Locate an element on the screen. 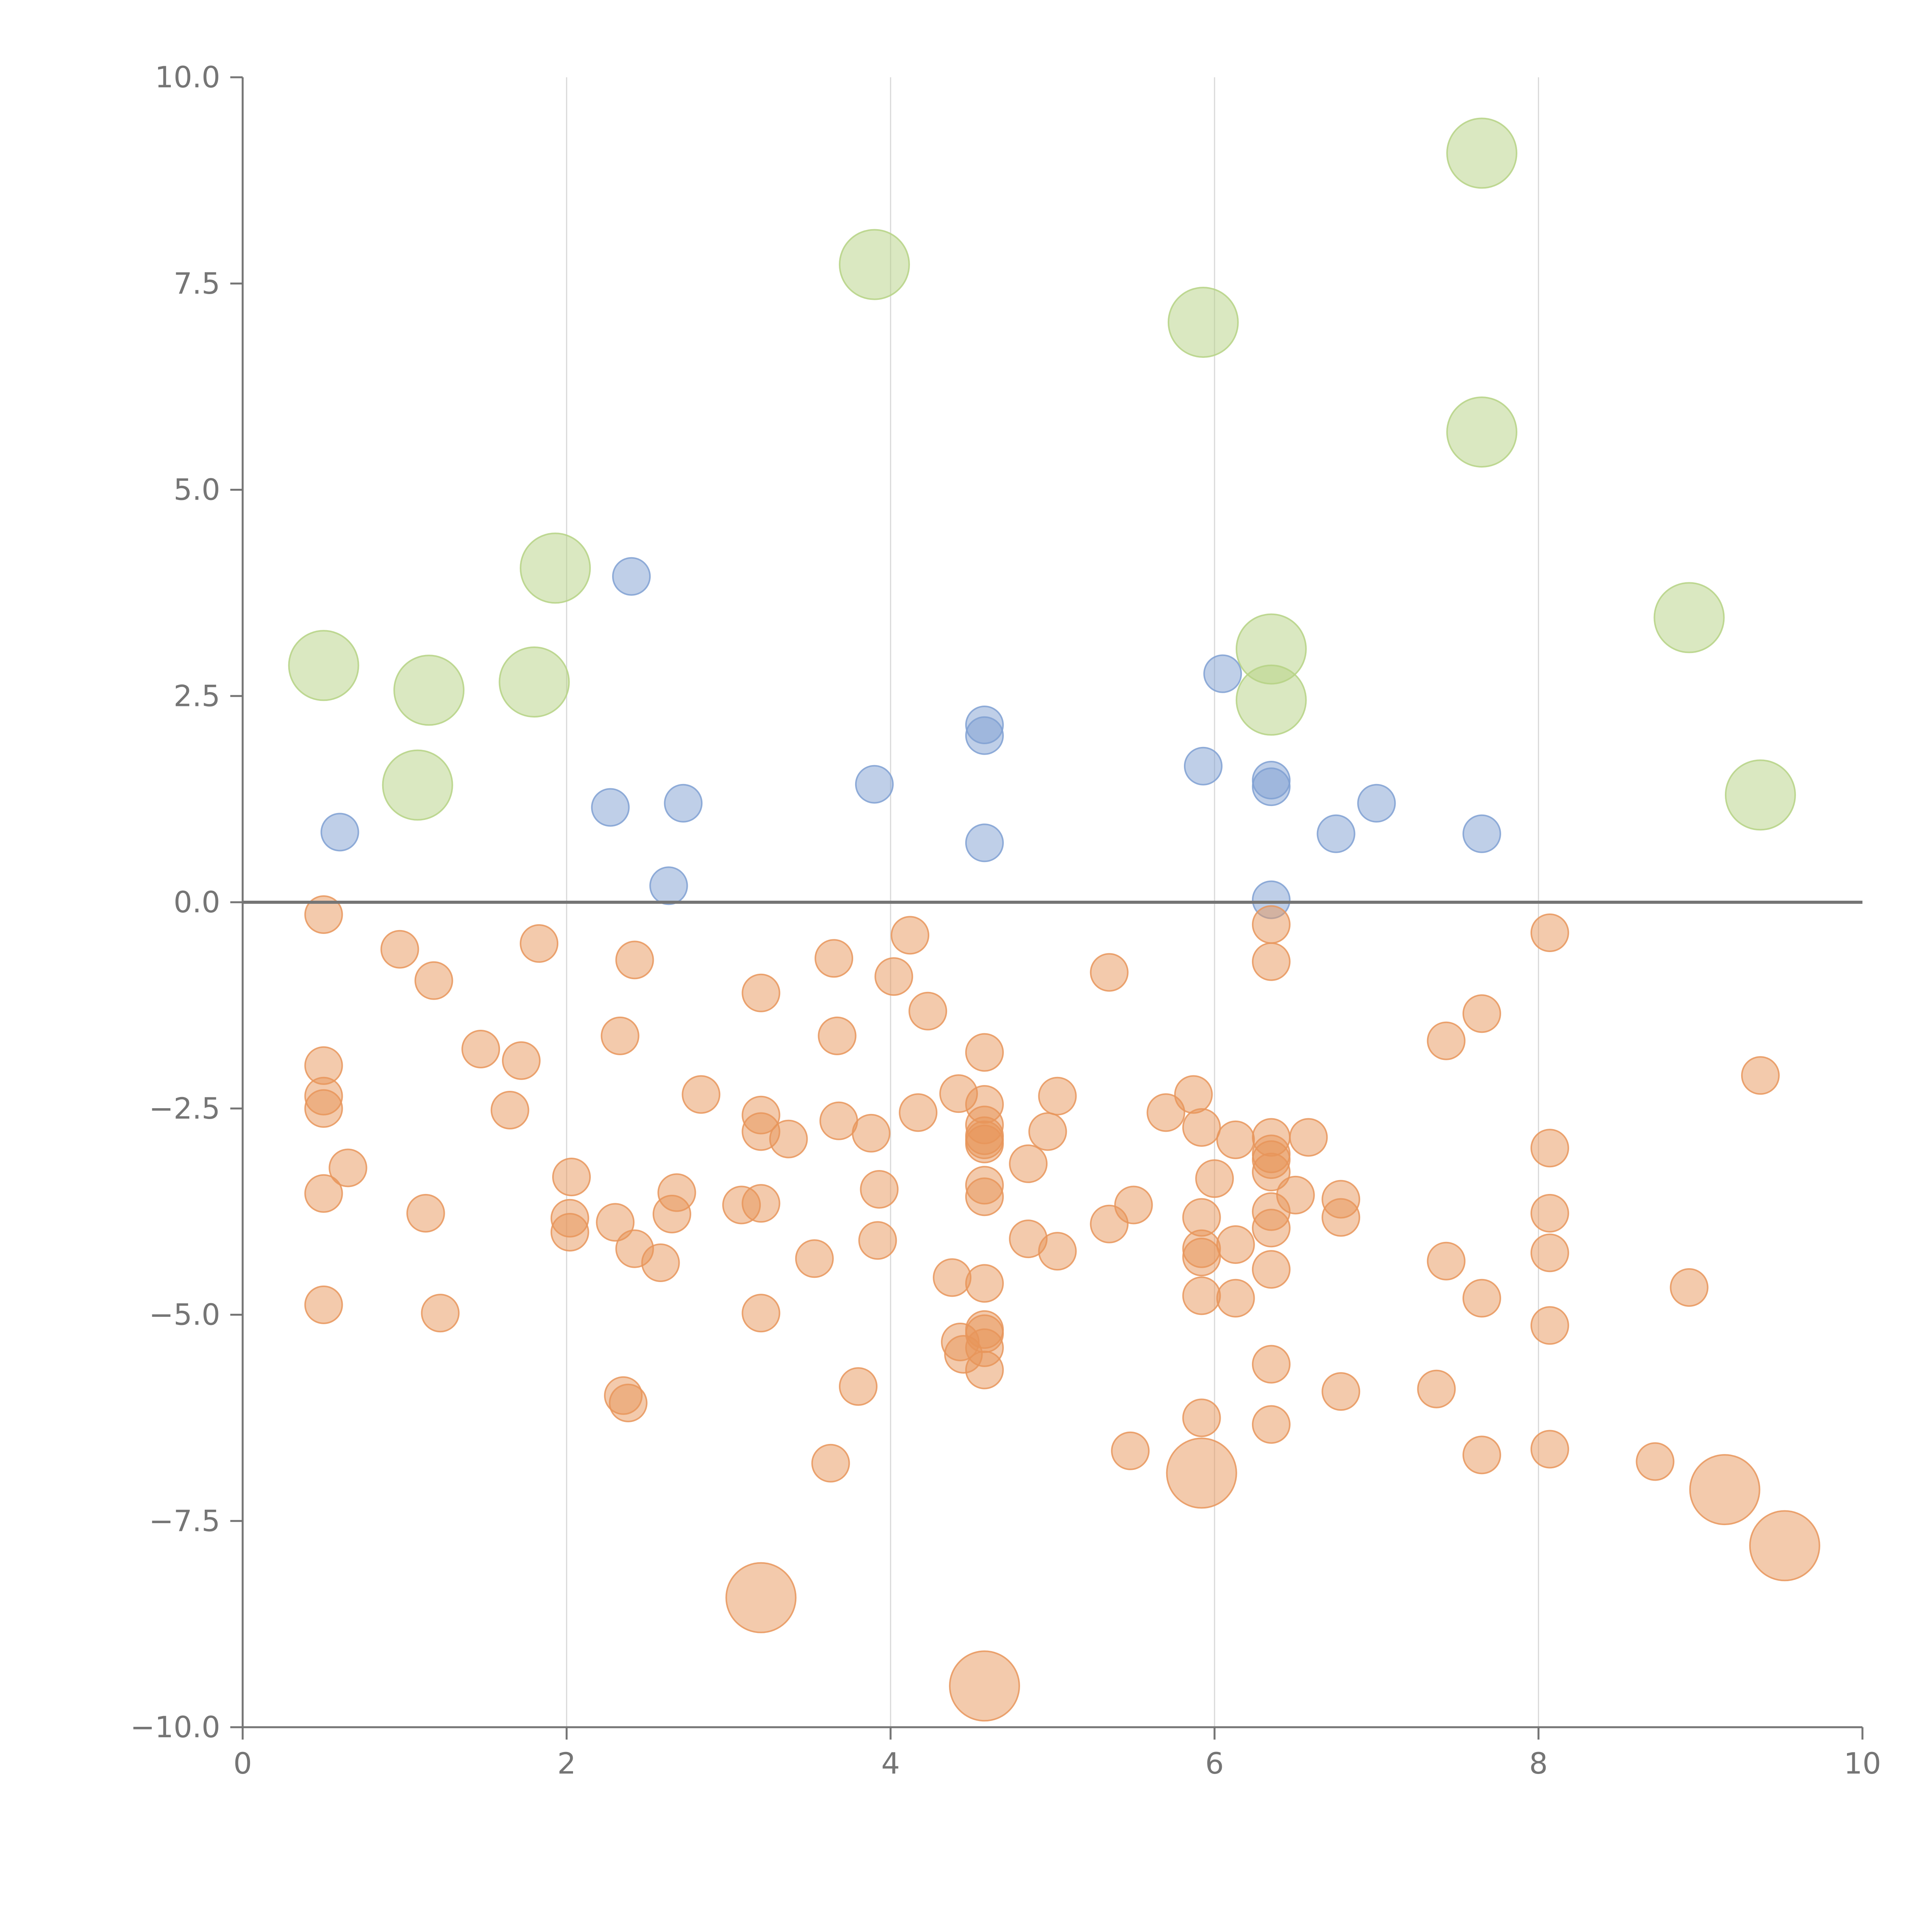 The height and width of the screenshot is (1932, 1932). y-tick-label: −2.5 is located at coordinates (184, 1108).